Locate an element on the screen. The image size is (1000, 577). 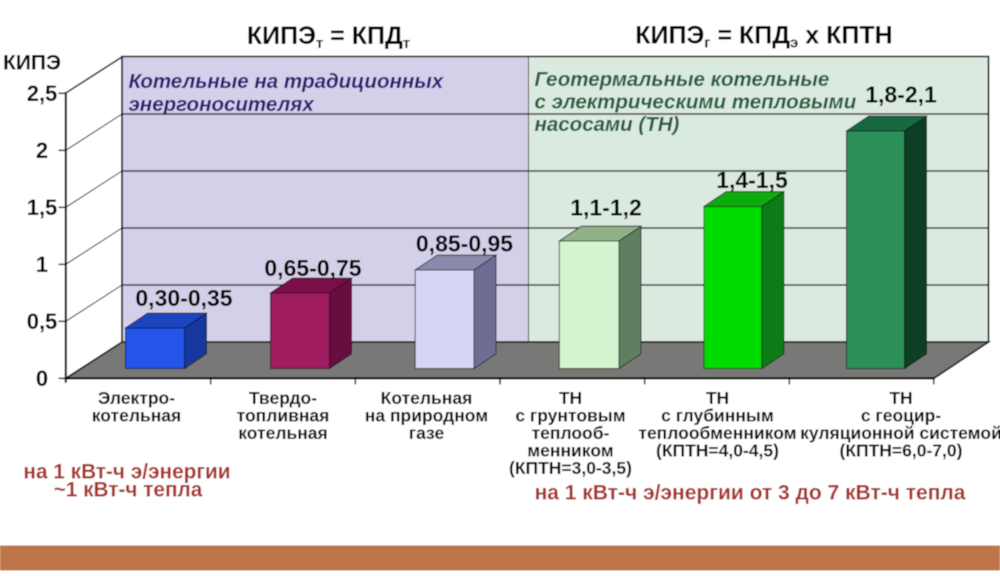
svg-text: (КПТН=3,0-3,5) is located at coordinates (570, 468).